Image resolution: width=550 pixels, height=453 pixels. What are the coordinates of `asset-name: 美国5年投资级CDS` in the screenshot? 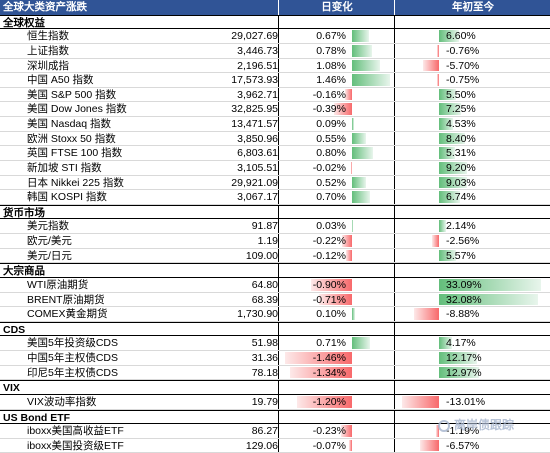 It's located at (73, 343).